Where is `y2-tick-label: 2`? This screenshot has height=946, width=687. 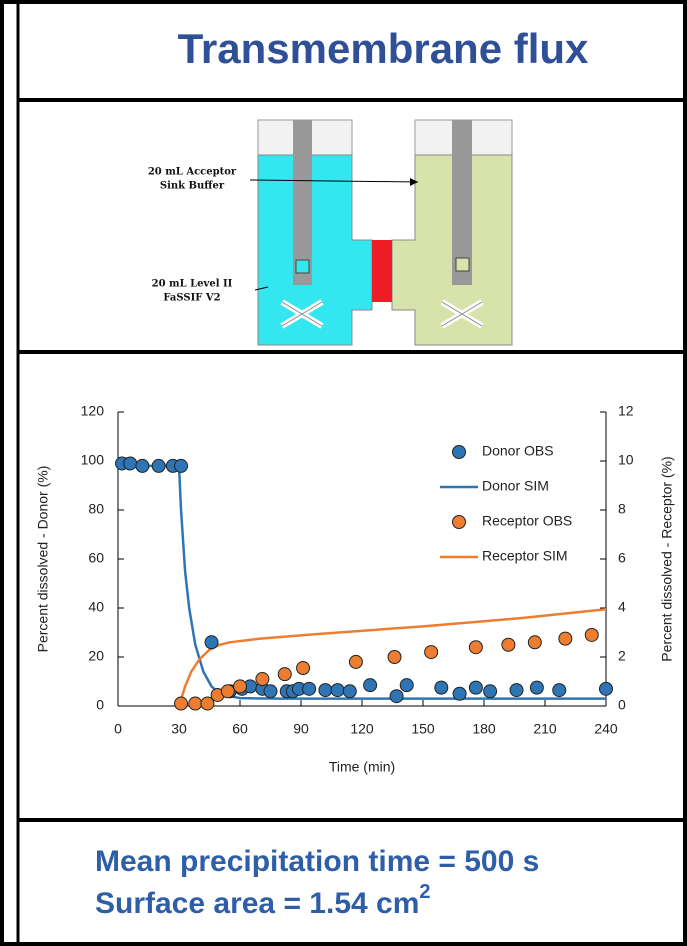 y2-tick-label: 2 is located at coordinates (622, 656).